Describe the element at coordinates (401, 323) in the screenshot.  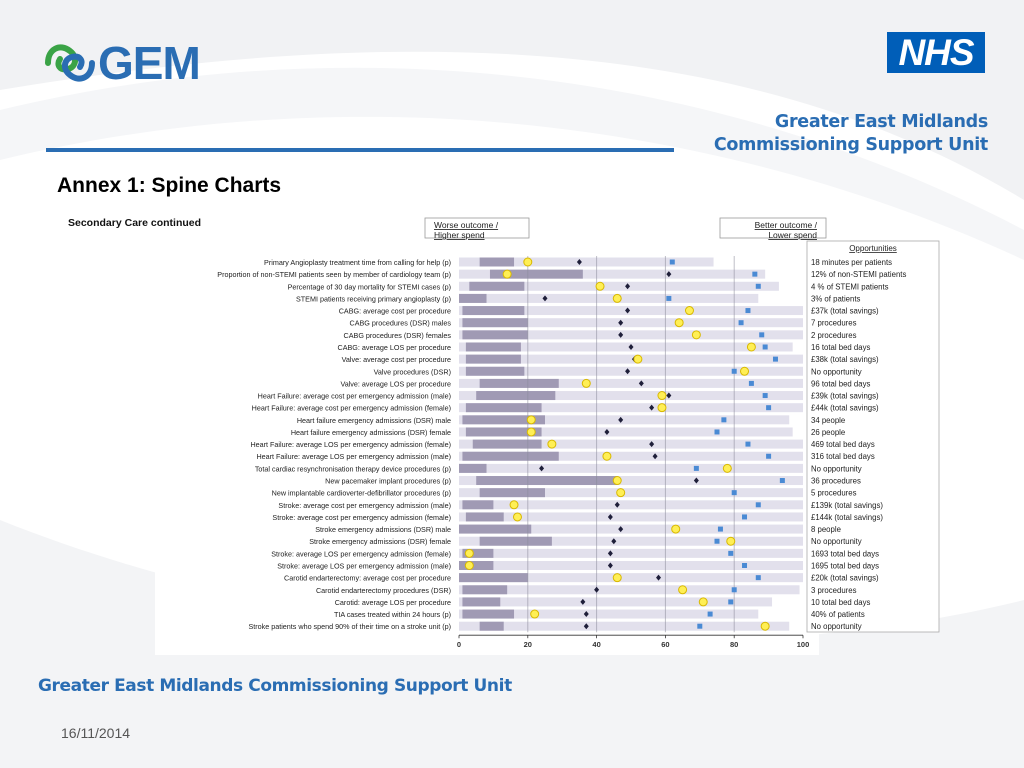
I see `row-label: CABG procedures (DSR) males` at that location.